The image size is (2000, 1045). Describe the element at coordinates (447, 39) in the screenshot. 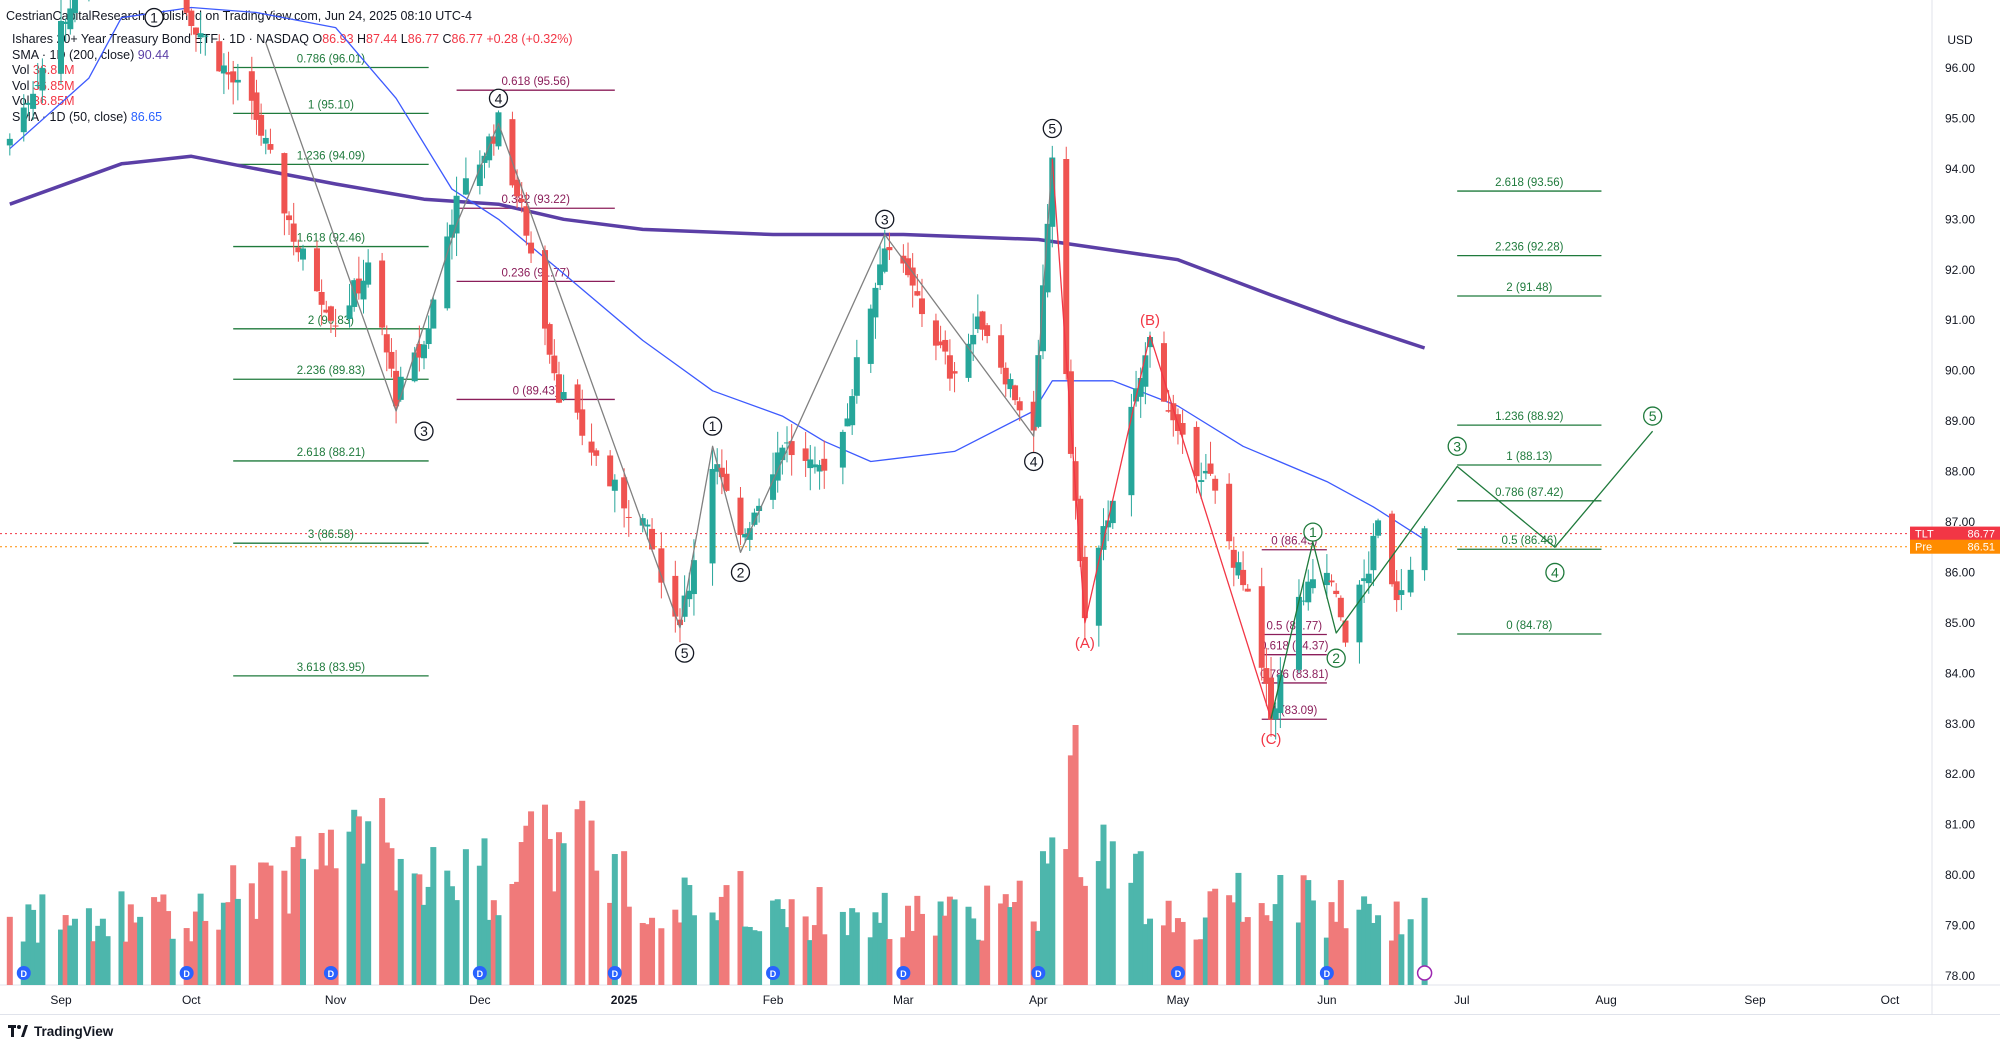

I see `close-label: C` at that location.